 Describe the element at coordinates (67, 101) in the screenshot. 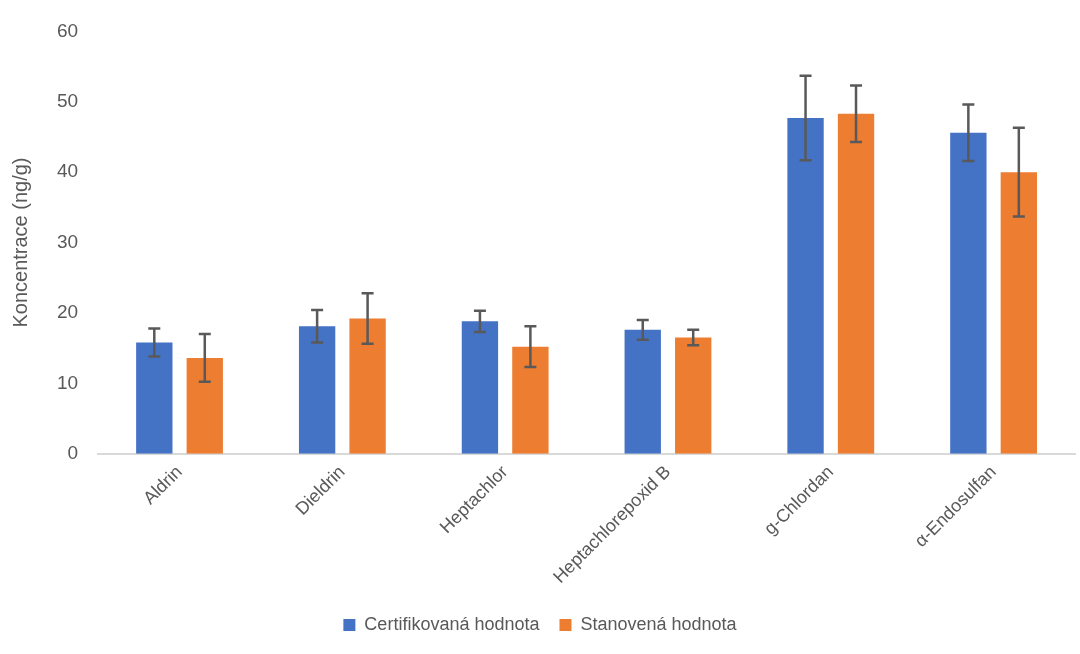

I see `y-tick-label: 50` at that location.